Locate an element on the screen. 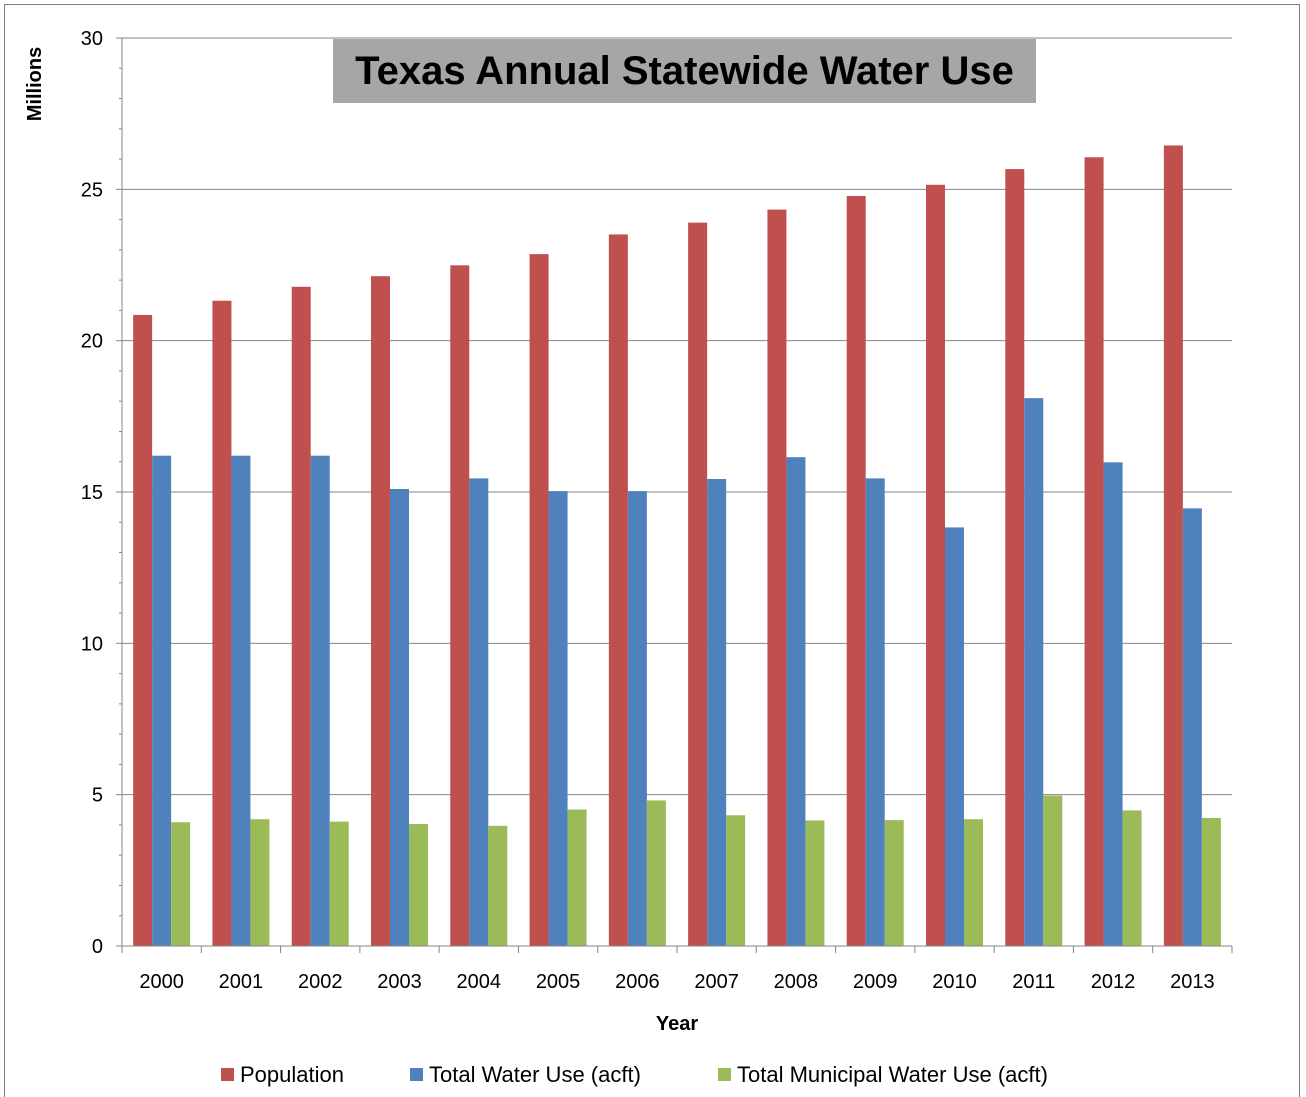 The height and width of the screenshot is (1097, 1306). x-tick-label: 2000 is located at coordinates (161, 982).